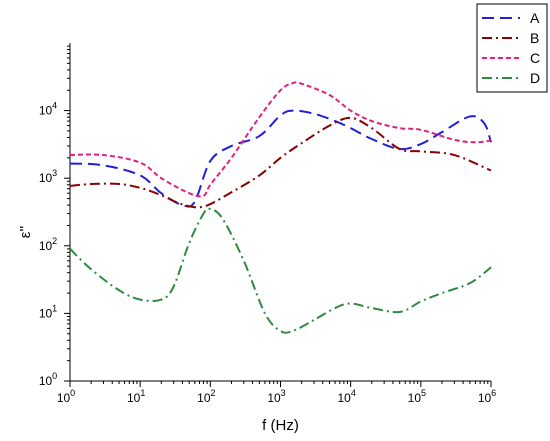  Describe the element at coordinates (276, 396) in the screenshot. I see `x-tick-label: 10³` at that location.